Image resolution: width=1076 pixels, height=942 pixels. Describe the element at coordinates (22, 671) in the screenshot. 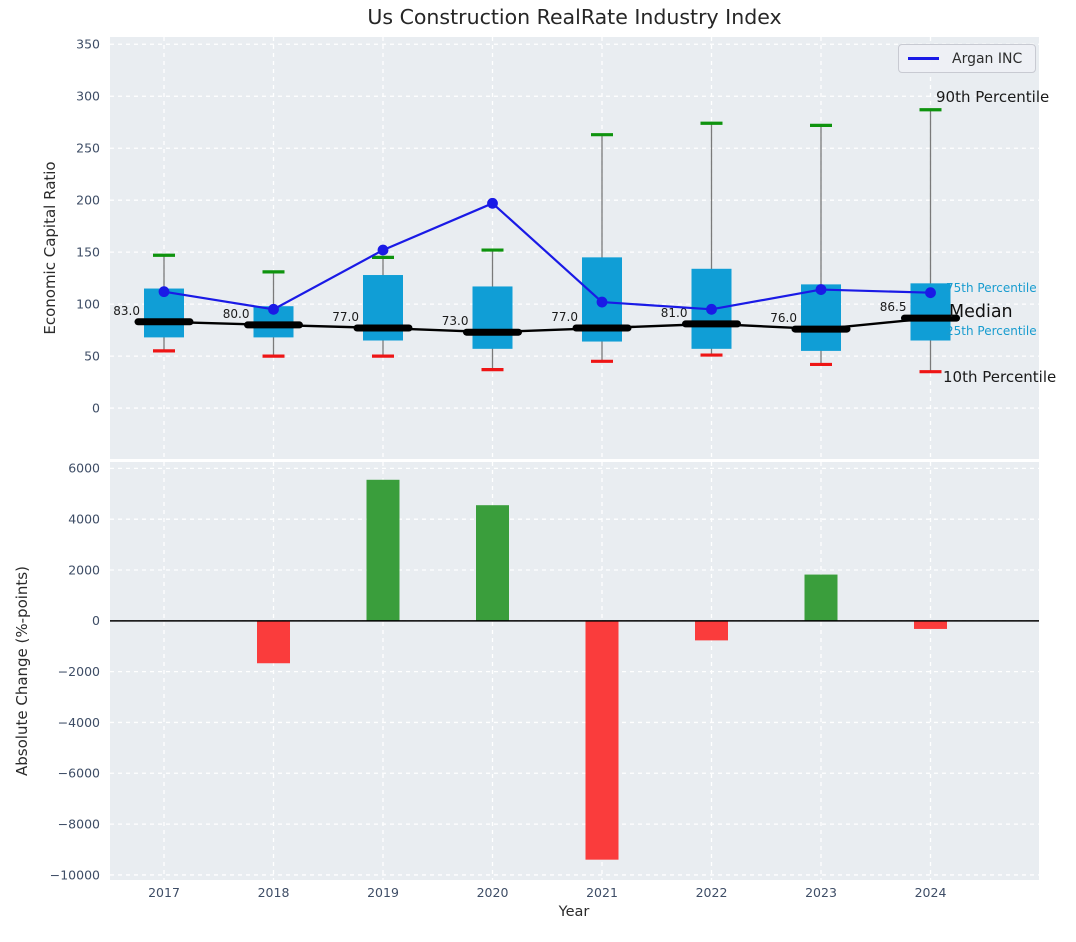

I see `y-axis-label-bottom: Absolute Change (%-points)` at that location.